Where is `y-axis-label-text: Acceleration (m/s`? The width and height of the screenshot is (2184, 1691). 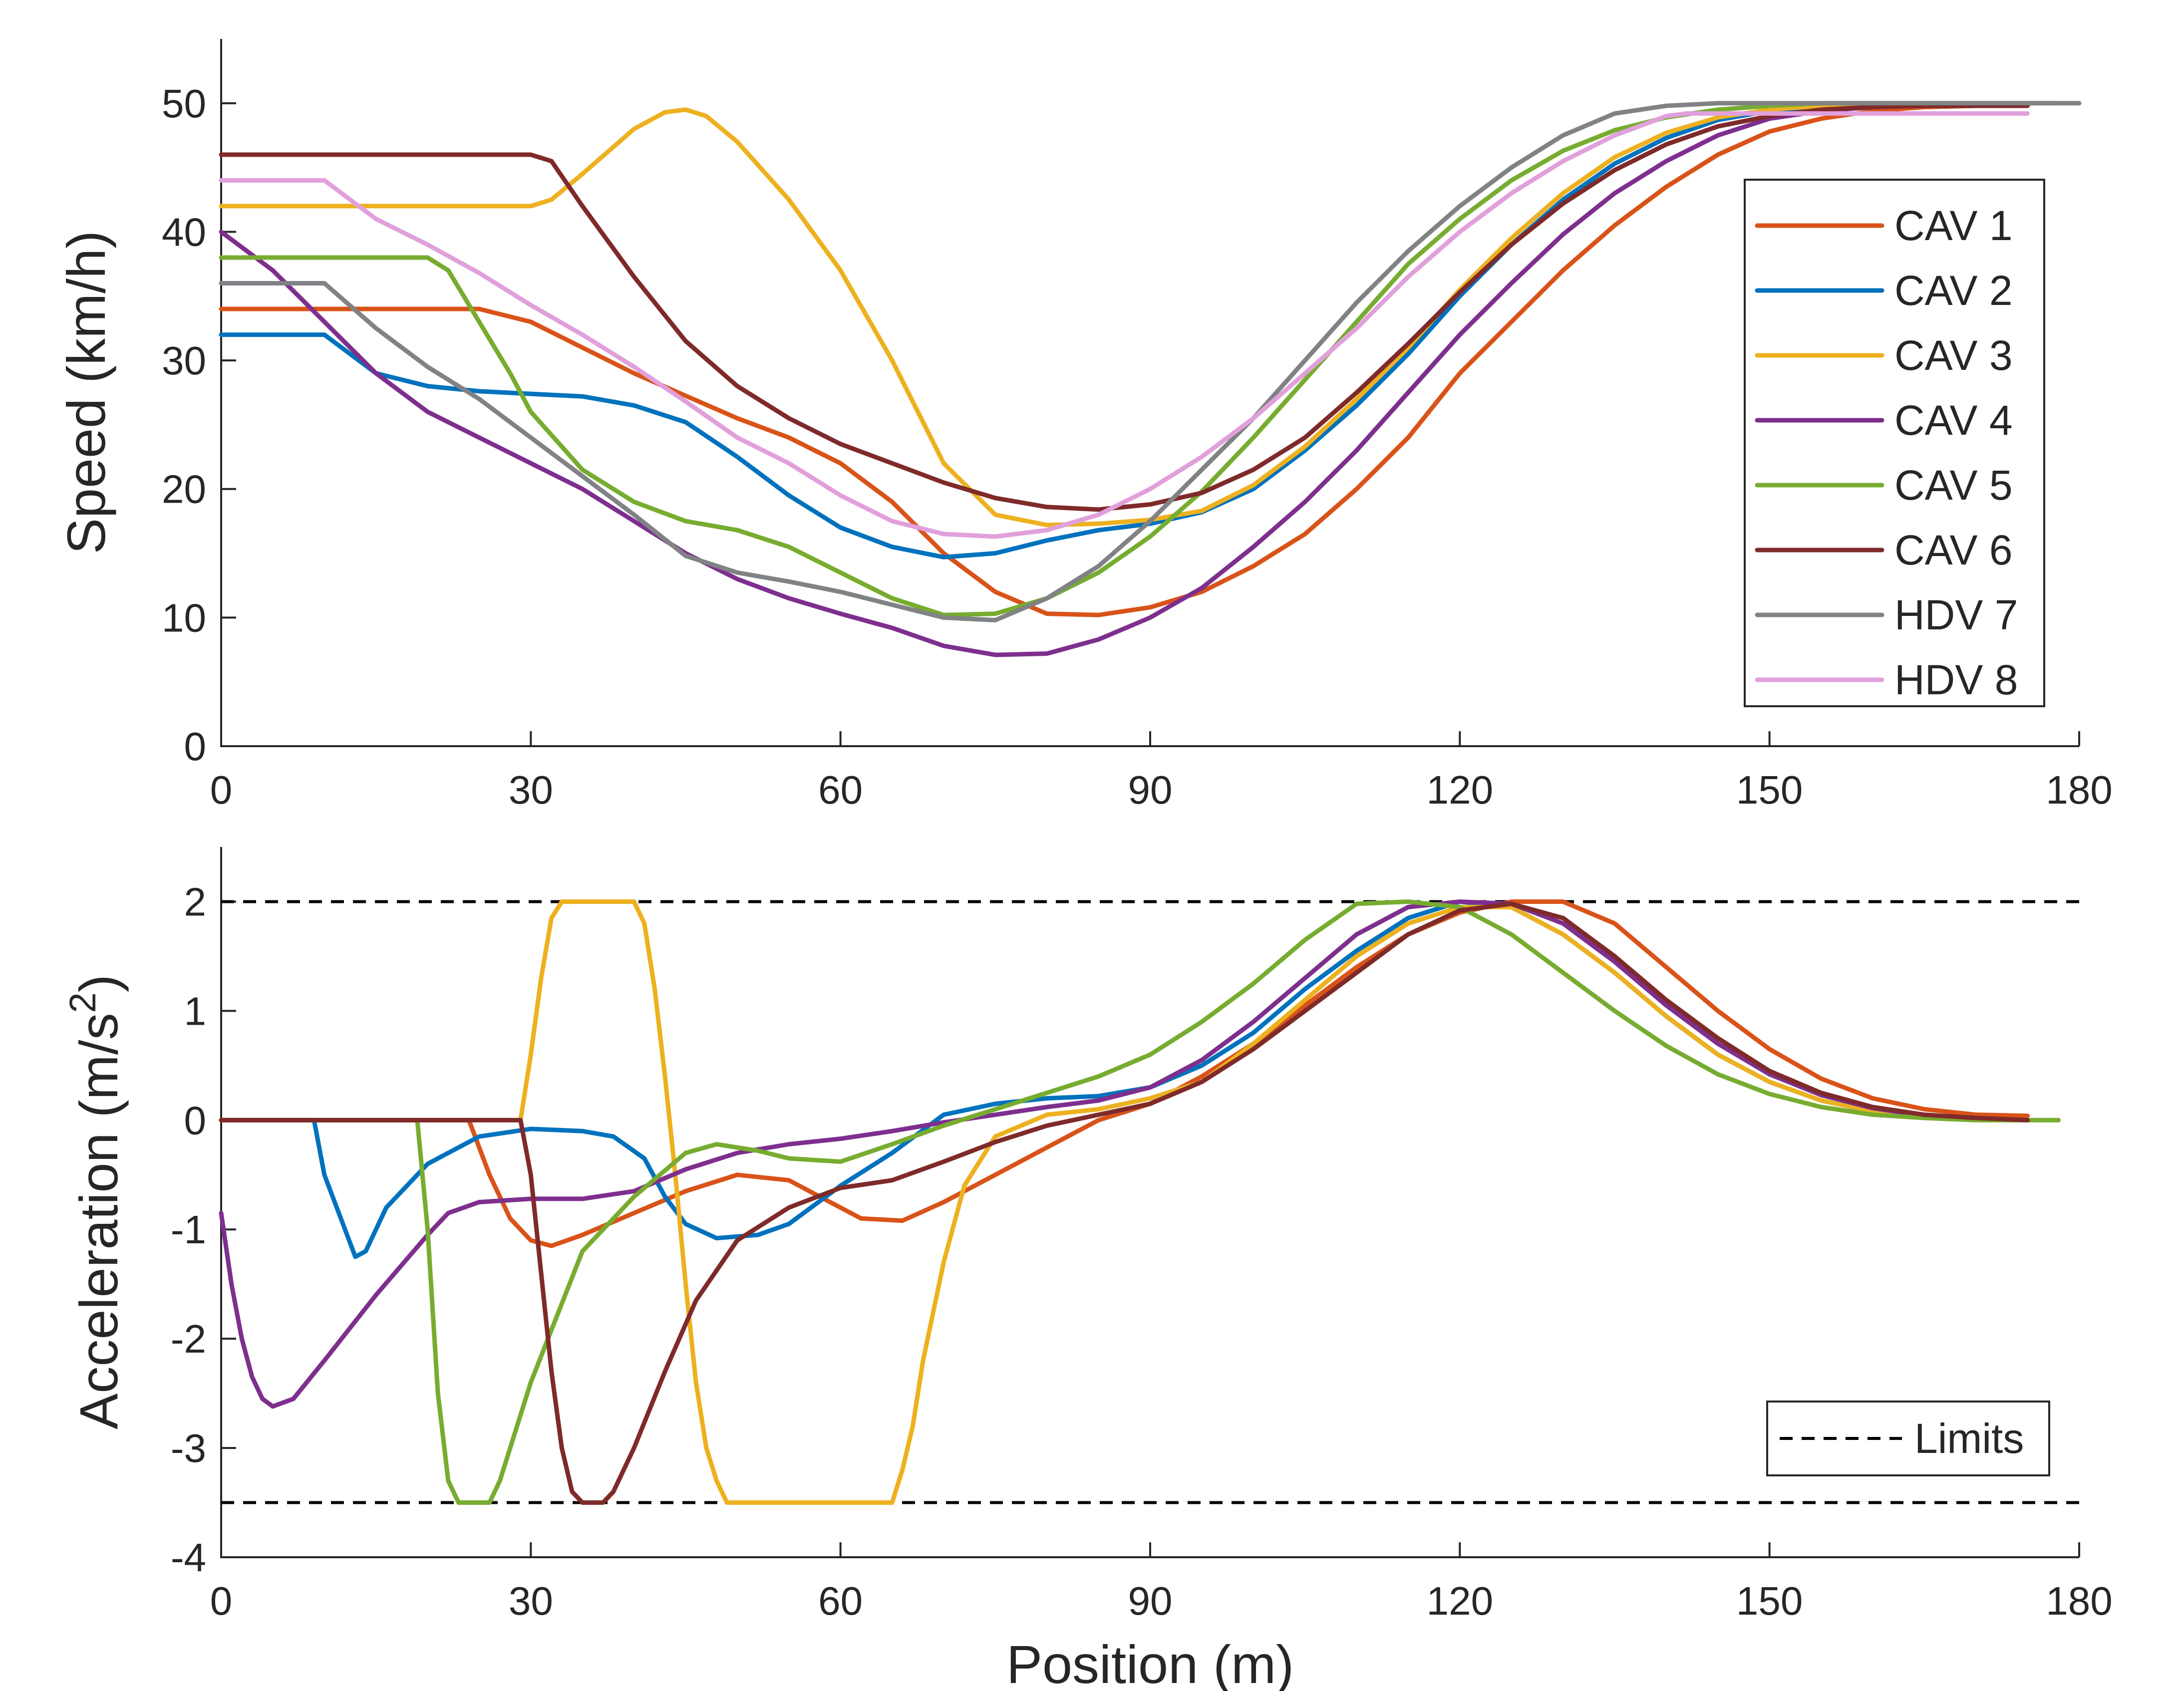
y-axis-label-text: Acceleration (m/s is located at coordinates (98, 1221).